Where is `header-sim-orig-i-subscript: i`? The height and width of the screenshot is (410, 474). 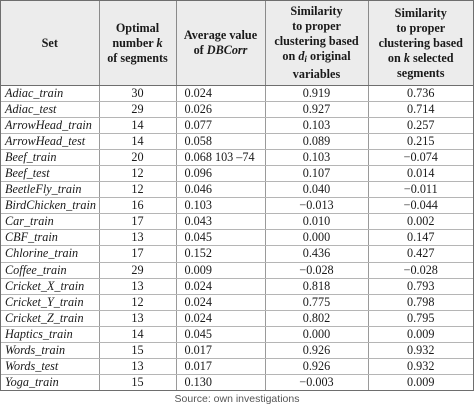 header-sim-orig-i-subscript: i is located at coordinates (305, 59).